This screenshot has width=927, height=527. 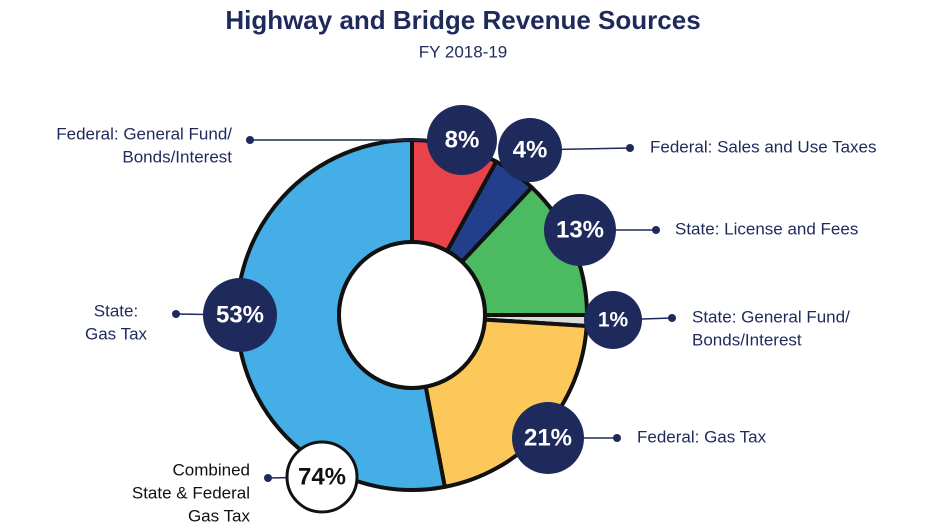 I want to click on value-label: 4%, so click(x=530, y=149).